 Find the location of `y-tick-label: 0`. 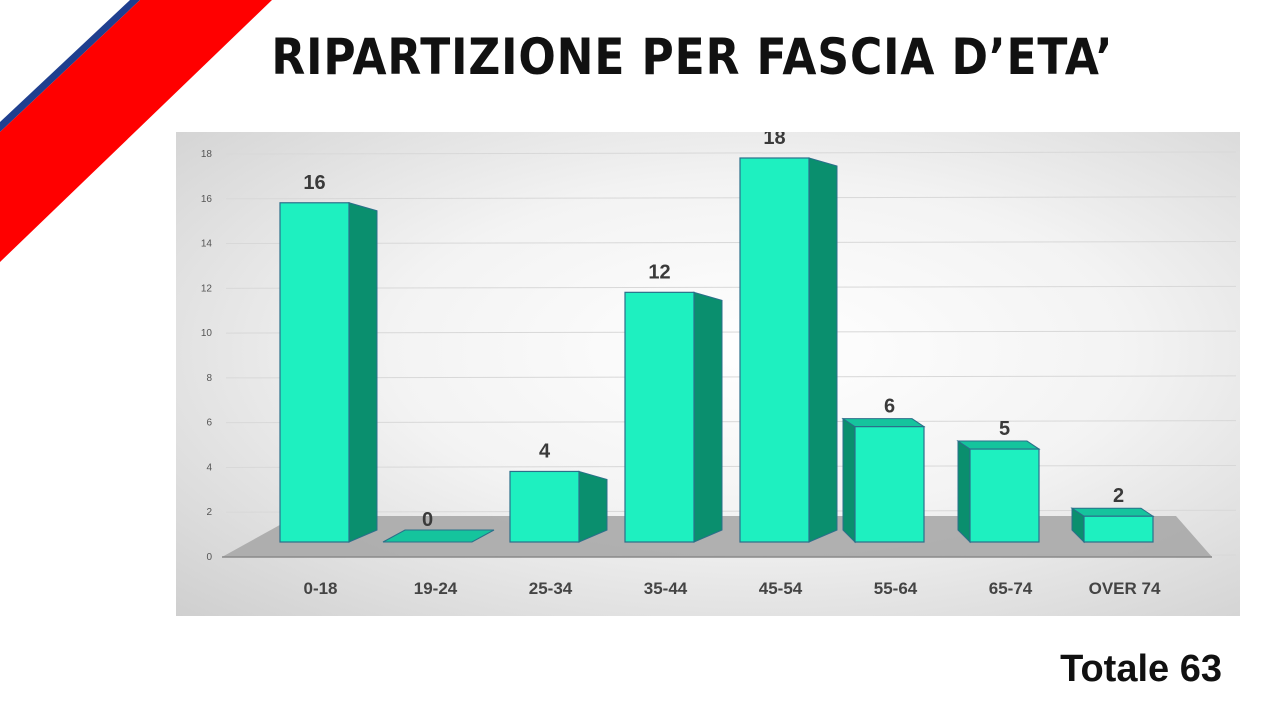

y-tick-label: 0 is located at coordinates (209, 557).